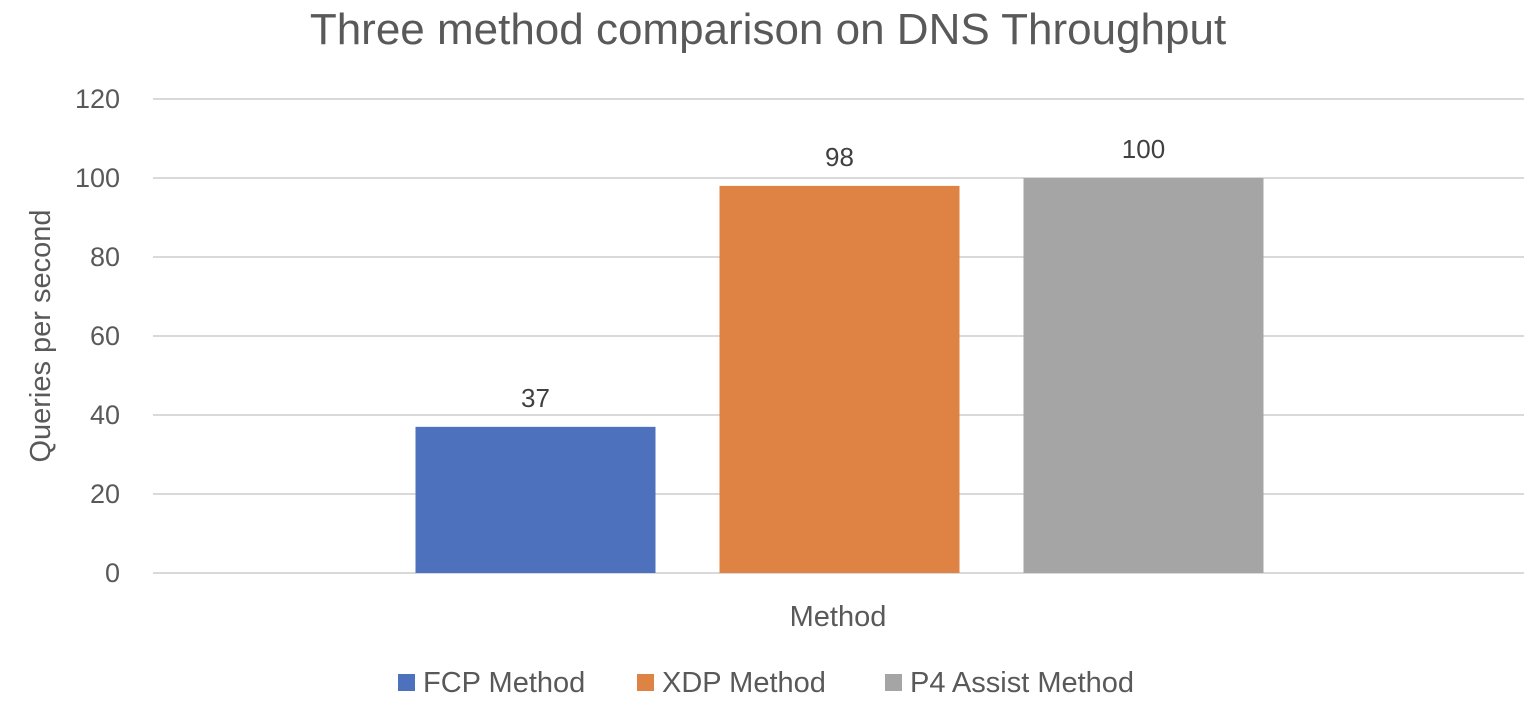 Image resolution: width=1536 pixels, height=706 pixels. I want to click on y-axis-label: Queries per second, so click(41, 335).